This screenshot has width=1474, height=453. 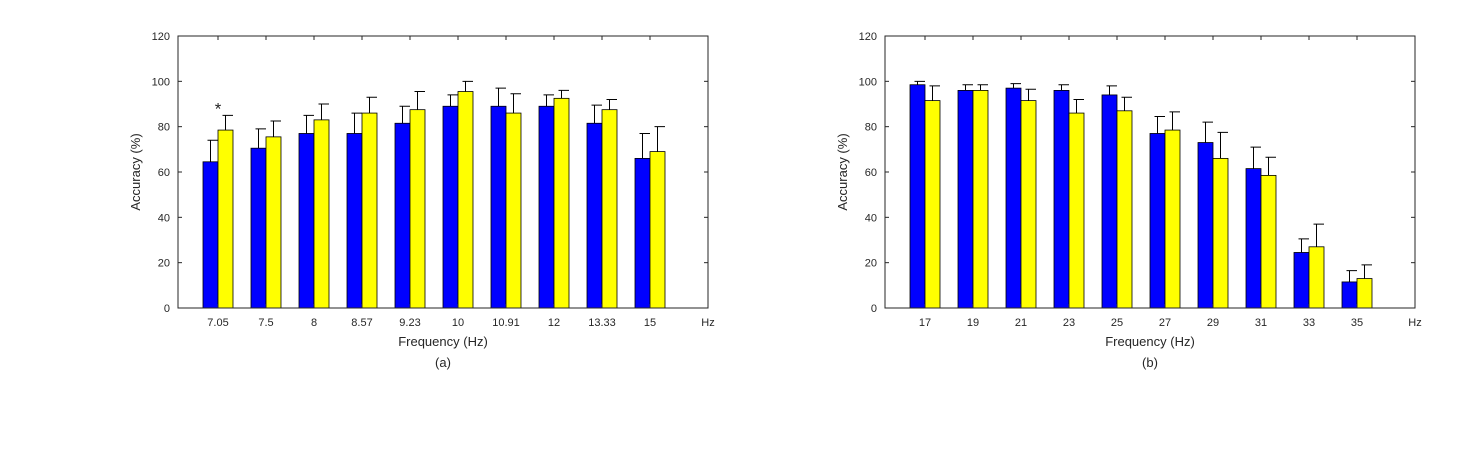 I want to click on error-bar-series-1-8.57, so click(x=356, y=123).